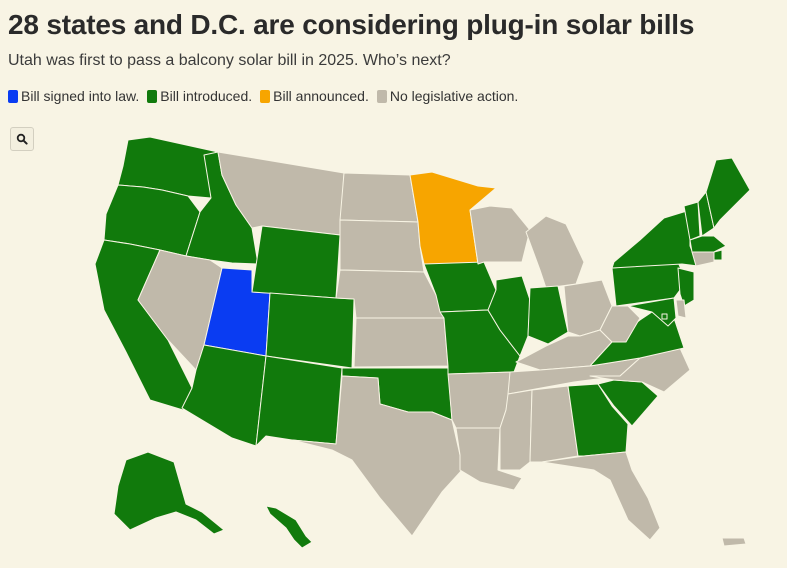  Describe the element at coordinates (640, 370) in the screenshot. I see `state-NC` at that location.